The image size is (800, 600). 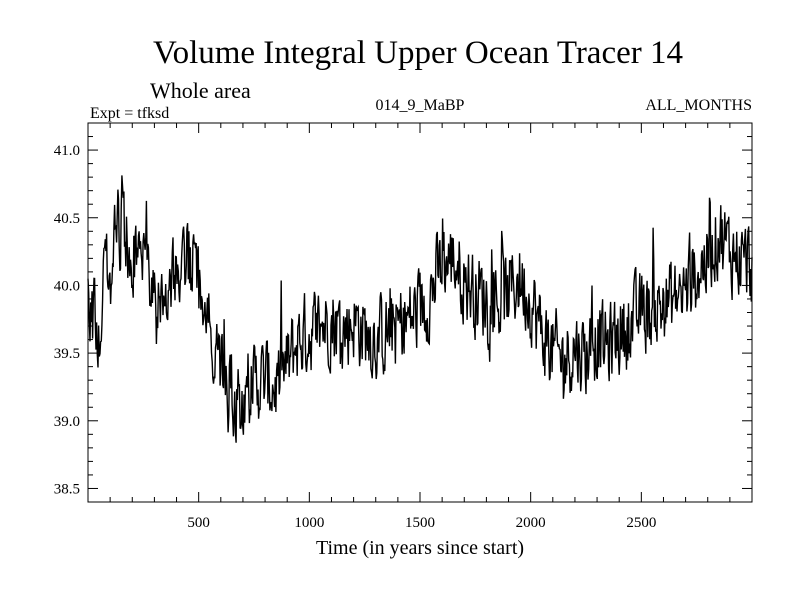 I want to click on x-tick-label: 1500, so click(x=420, y=523).